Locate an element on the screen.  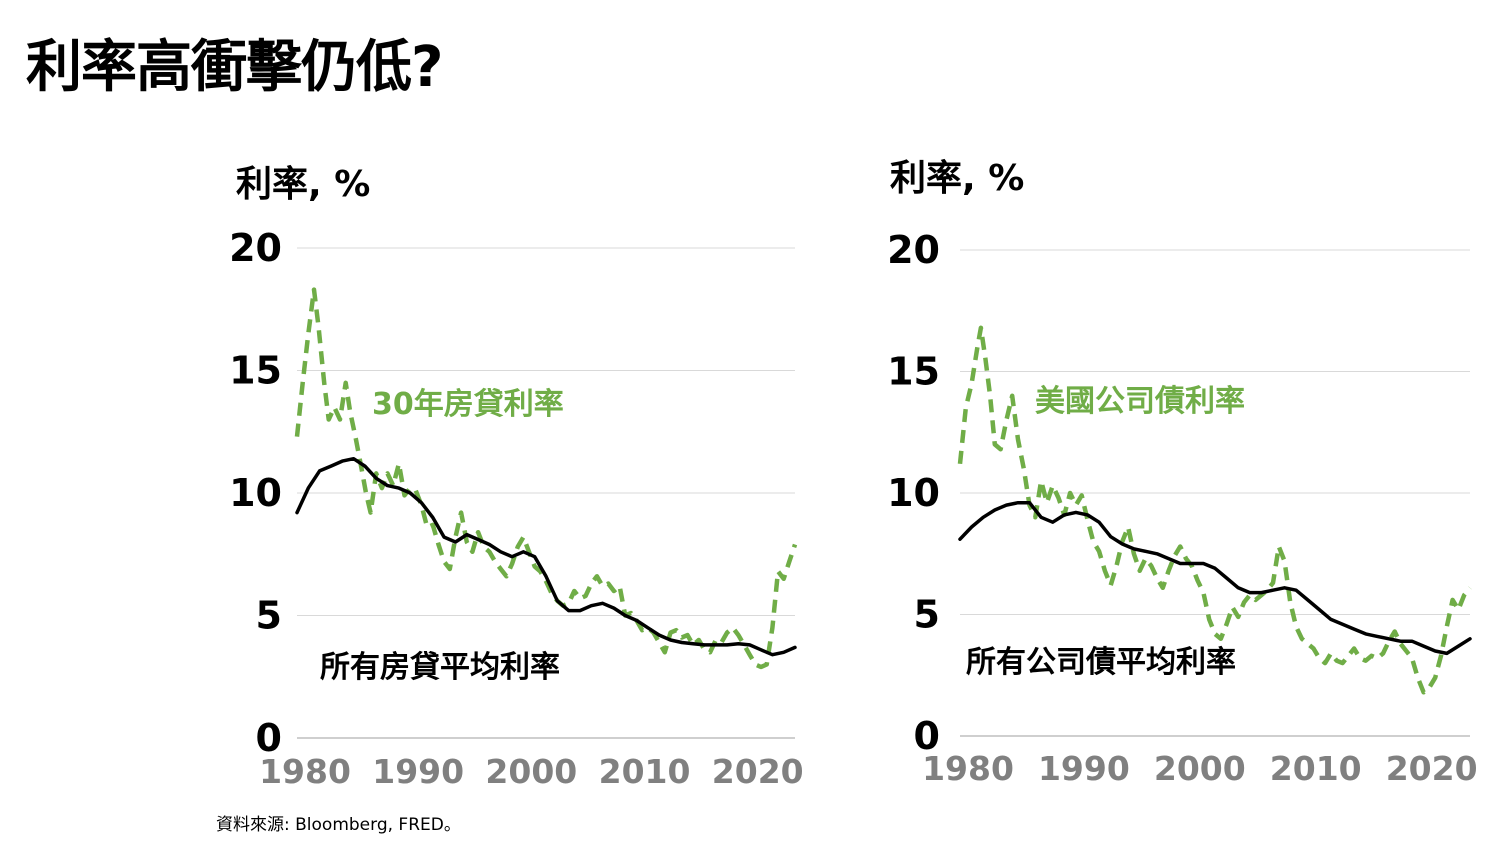
series-line-dashed is located at coordinates (1214, 510).